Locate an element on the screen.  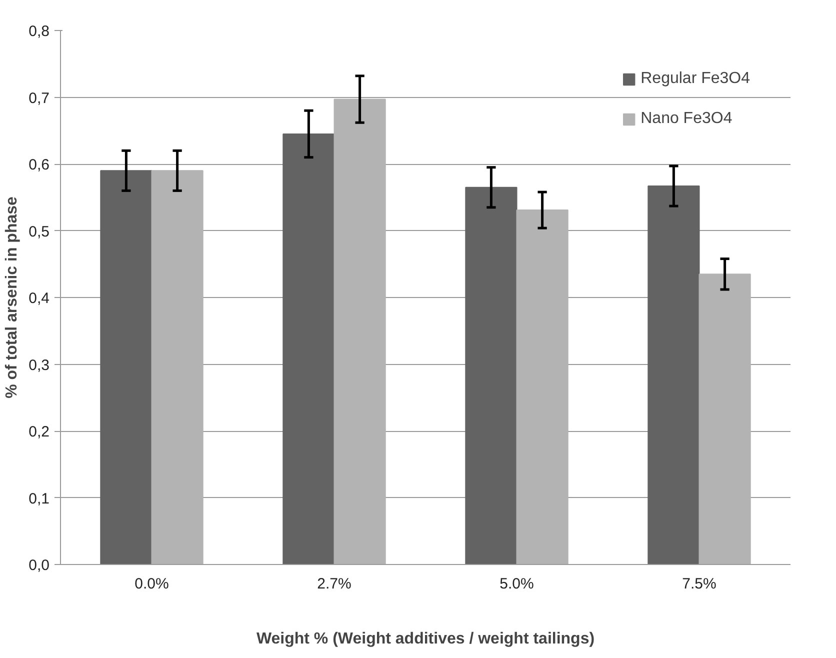
x-tick-label: 7.5% is located at coordinates (699, 584).